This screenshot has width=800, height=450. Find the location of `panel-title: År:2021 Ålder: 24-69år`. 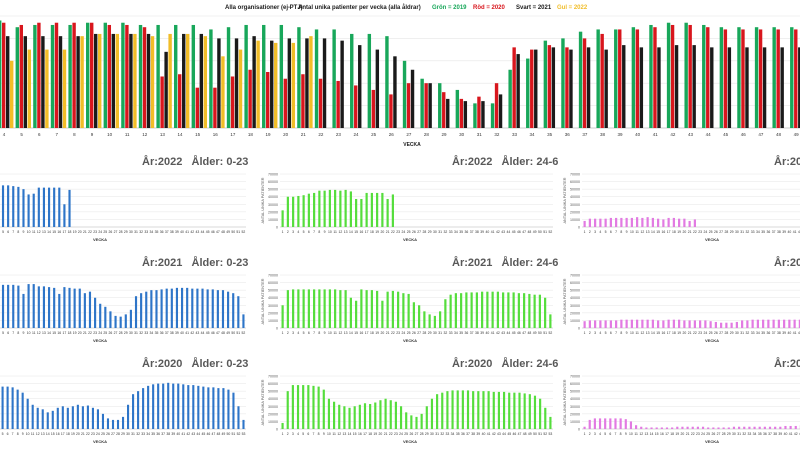

panel-title: År:2021 Ålder: 24-69år is located at coordinates (505, 263).